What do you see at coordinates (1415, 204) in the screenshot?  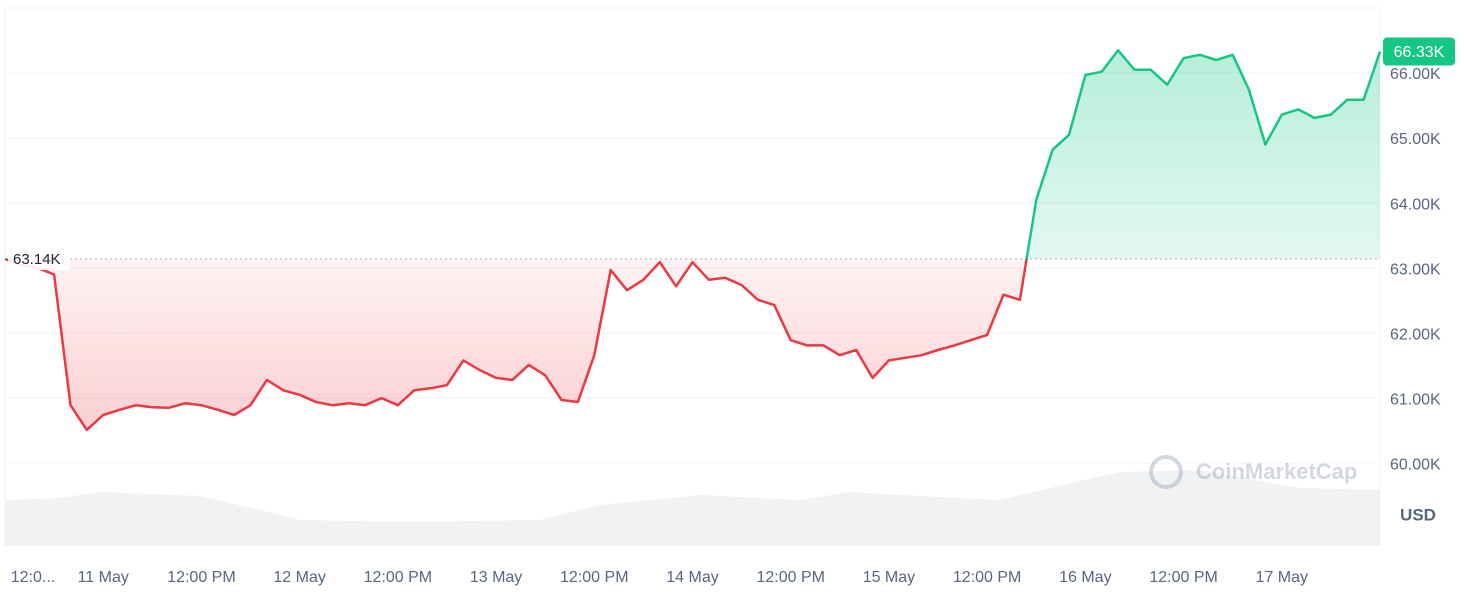 I see `y-tick-label: 64.00K` at bounding box center [1415, 204].